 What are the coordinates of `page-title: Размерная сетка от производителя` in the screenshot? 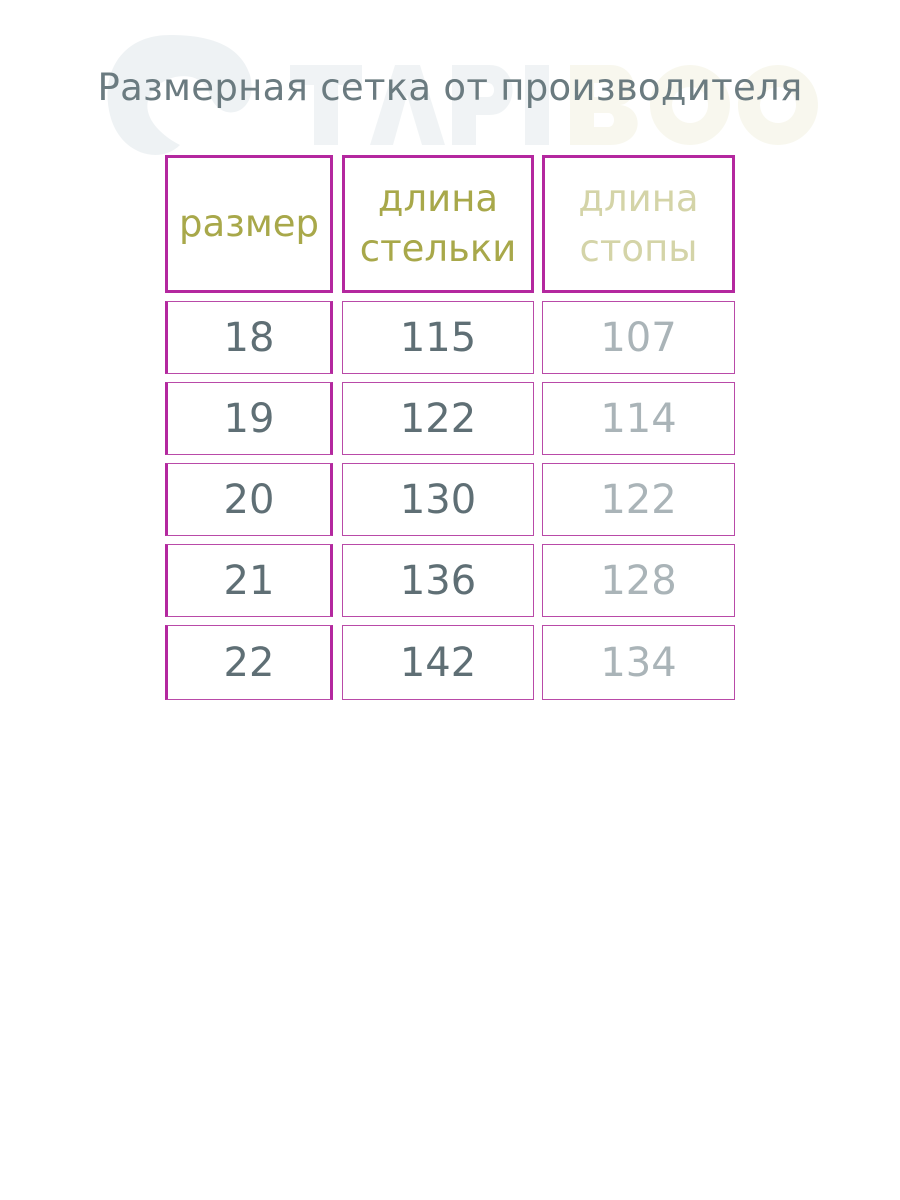 It's located at (450, 87).